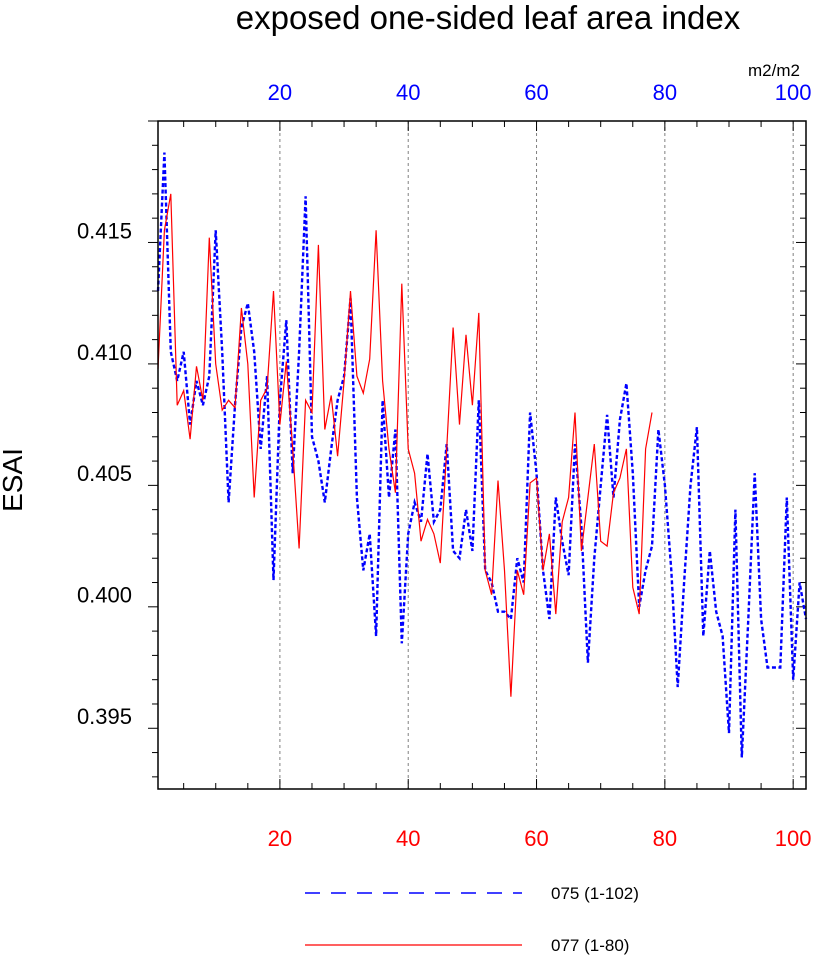  What do you see at coordinates (104, 230) in the screenshot?
I see `y-tick-label: 0.415` at bounding box center [104, 230].